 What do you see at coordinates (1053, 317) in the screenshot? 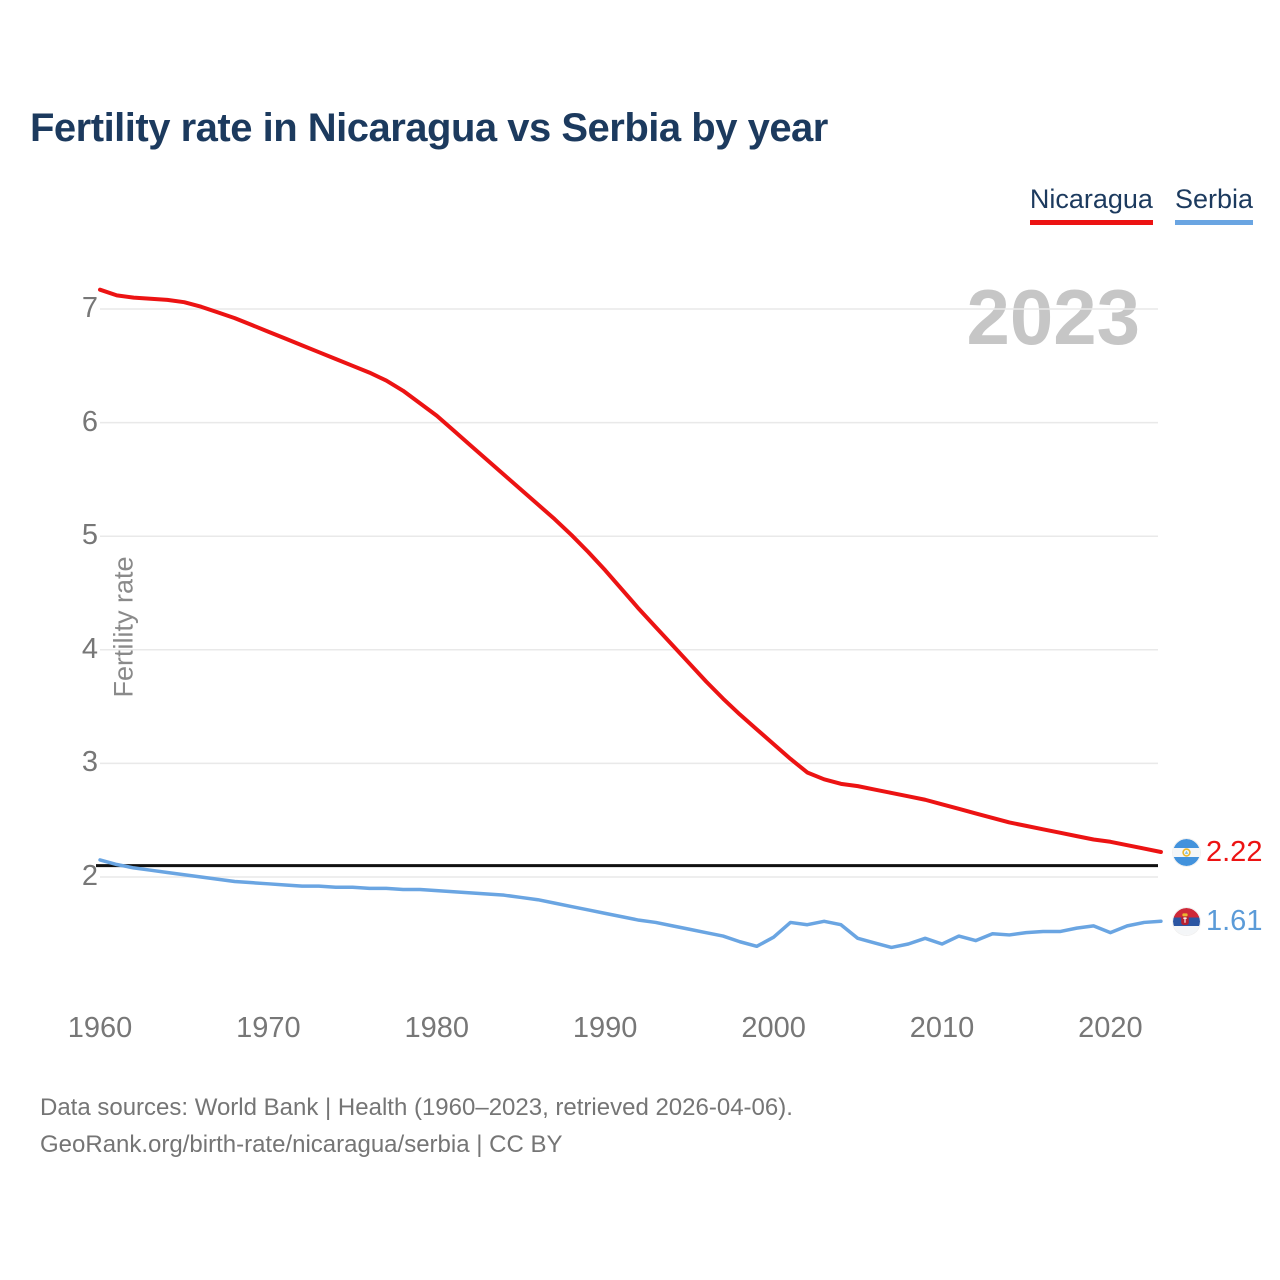
I see `year-watermark: 2023` at bounding box center [1053, 317].